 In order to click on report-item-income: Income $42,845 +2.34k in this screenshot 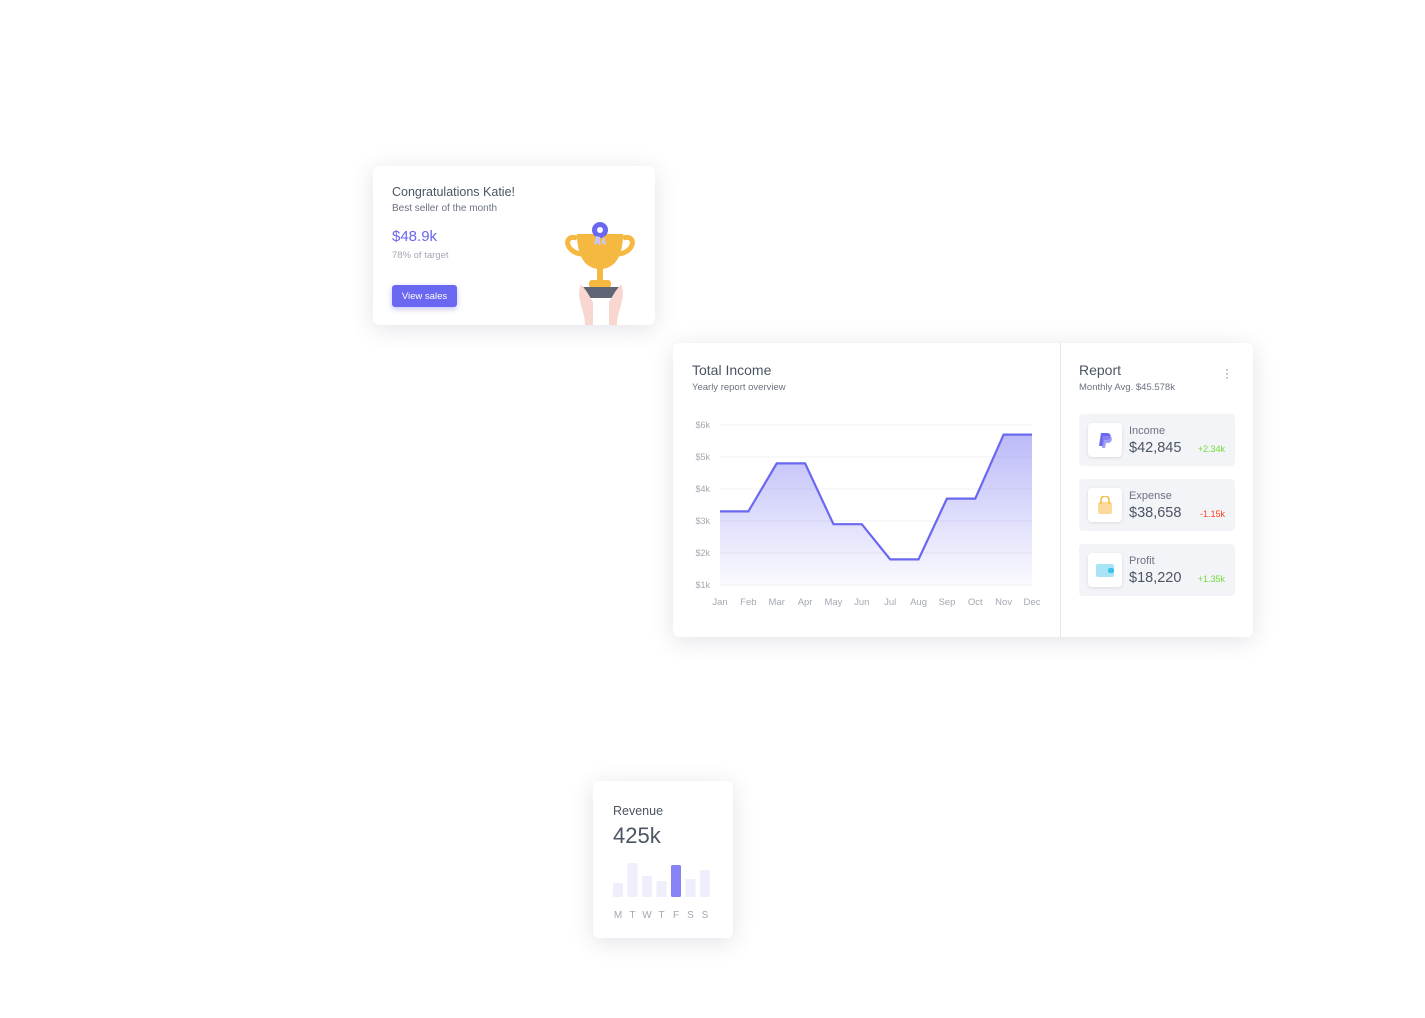, I will do `click(1157, 440)`.